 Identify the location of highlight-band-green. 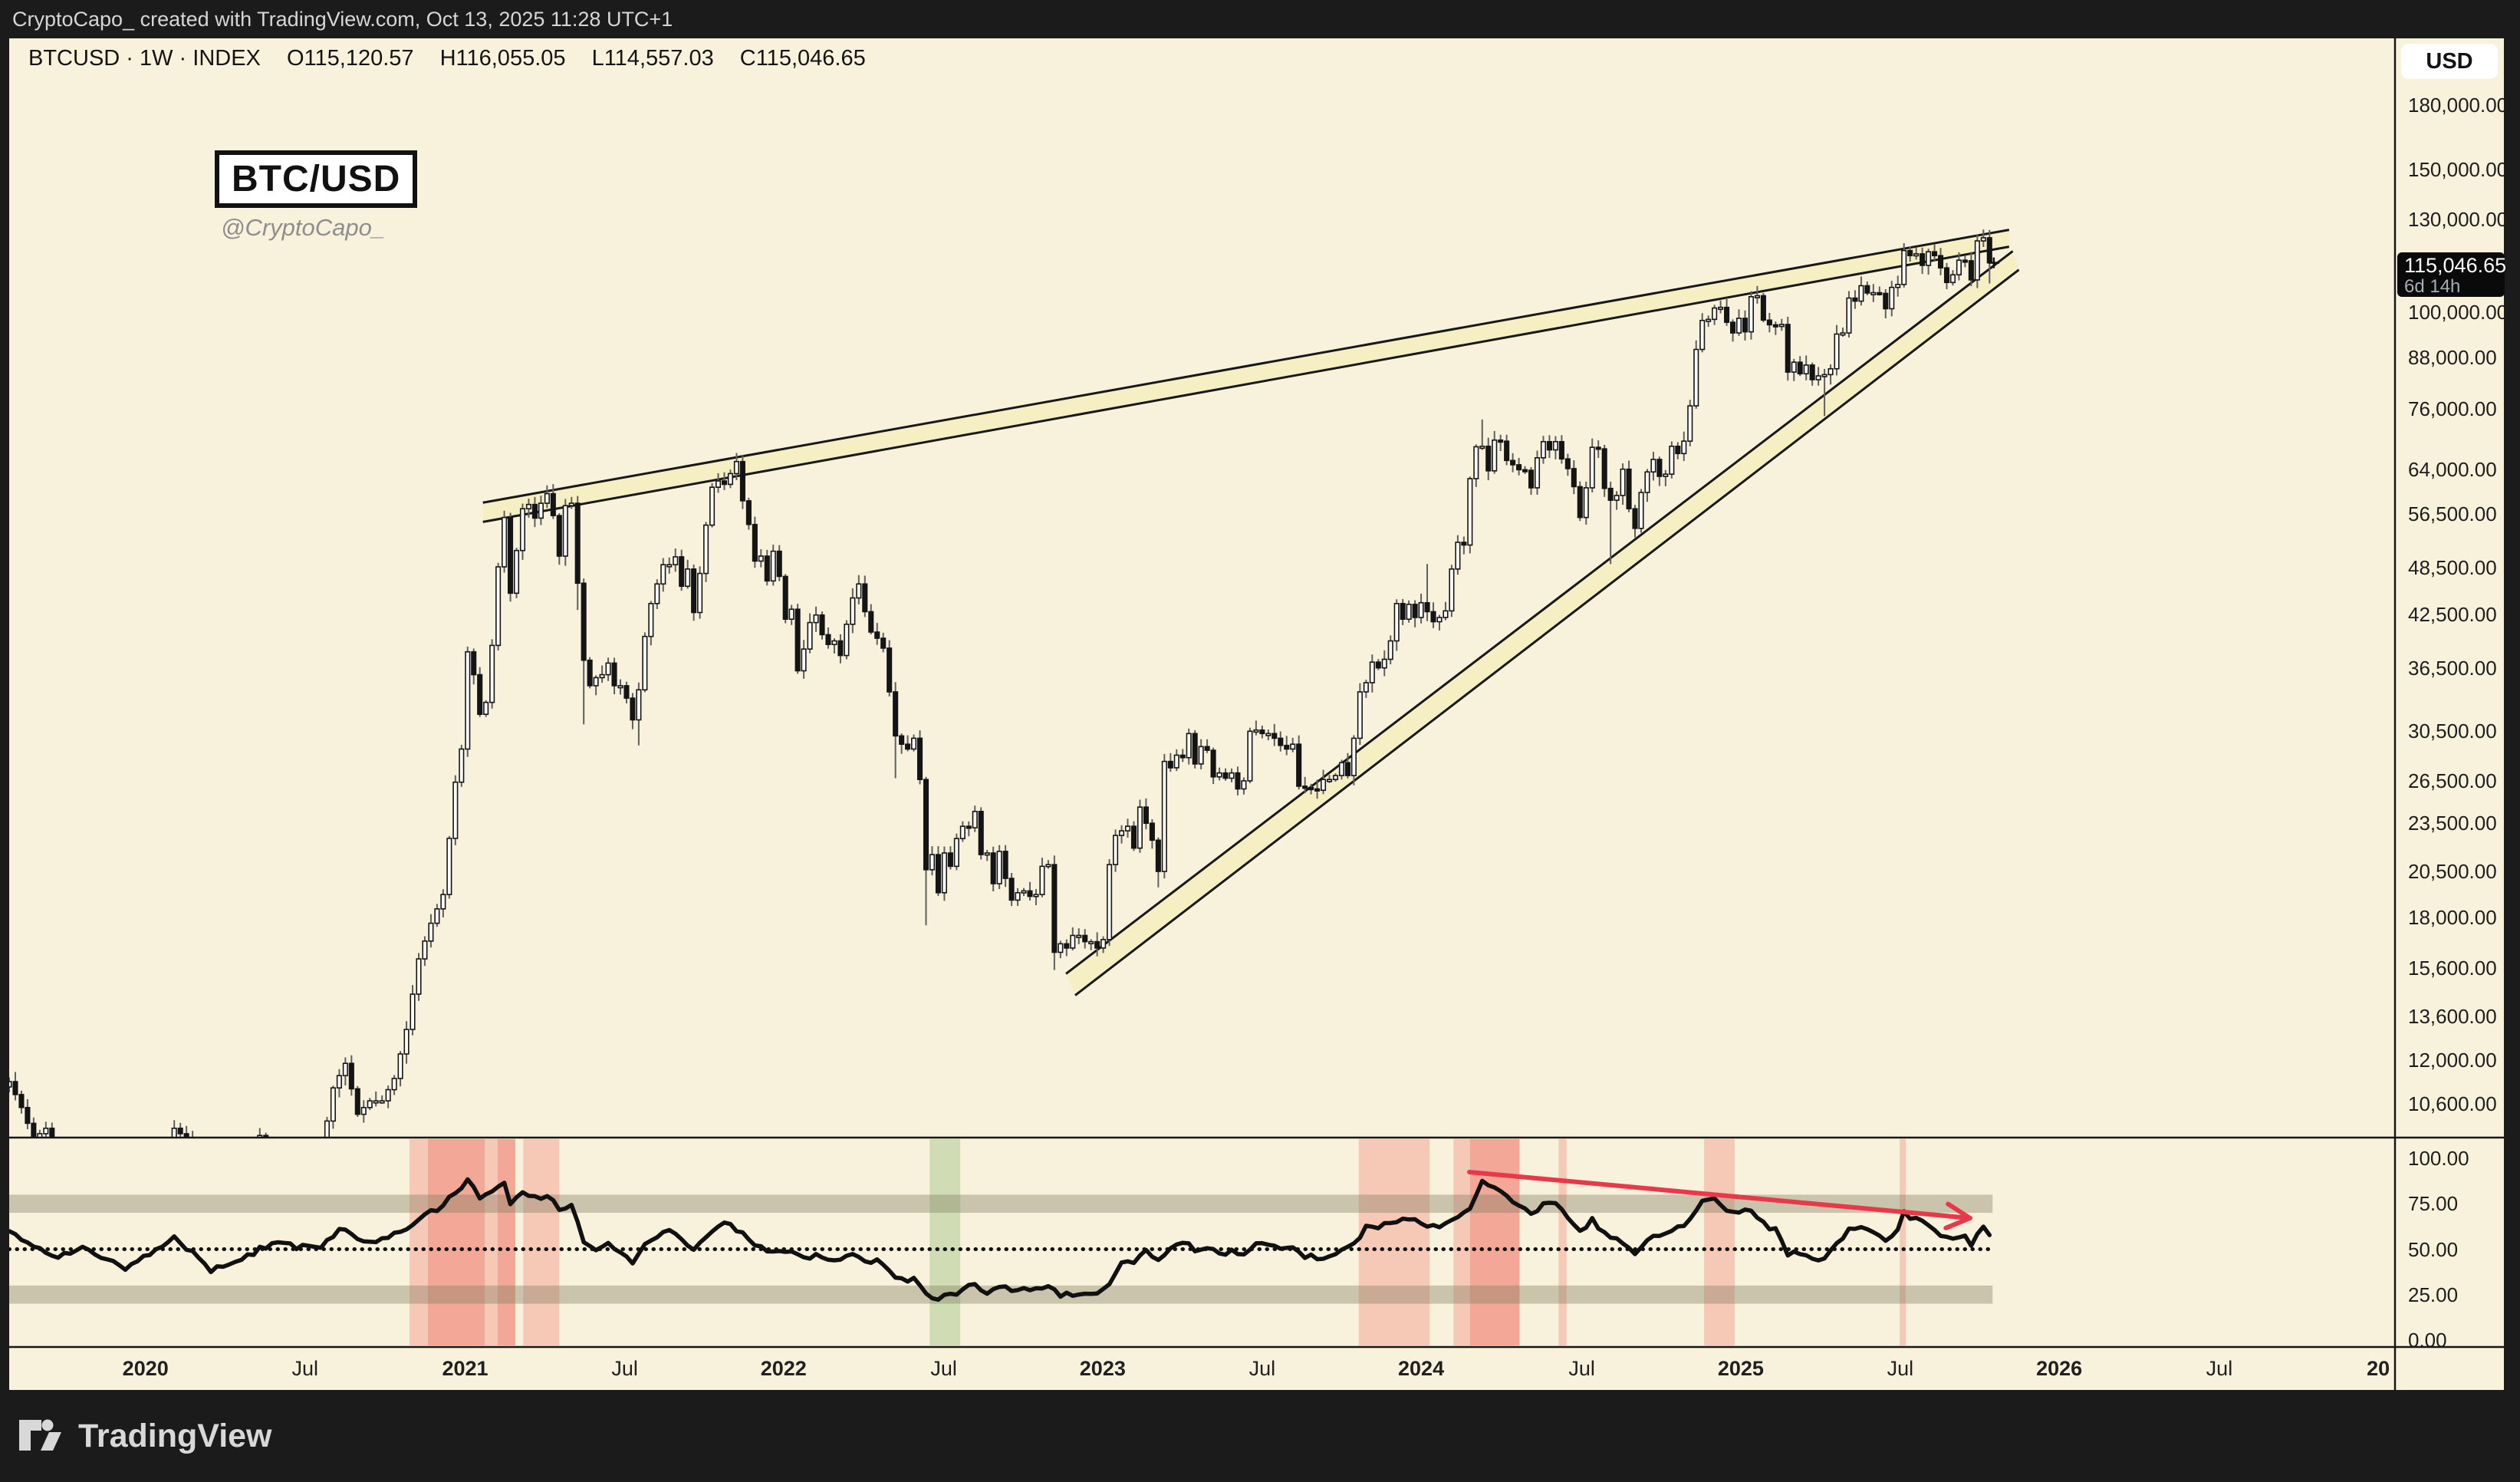
(945, 1242).